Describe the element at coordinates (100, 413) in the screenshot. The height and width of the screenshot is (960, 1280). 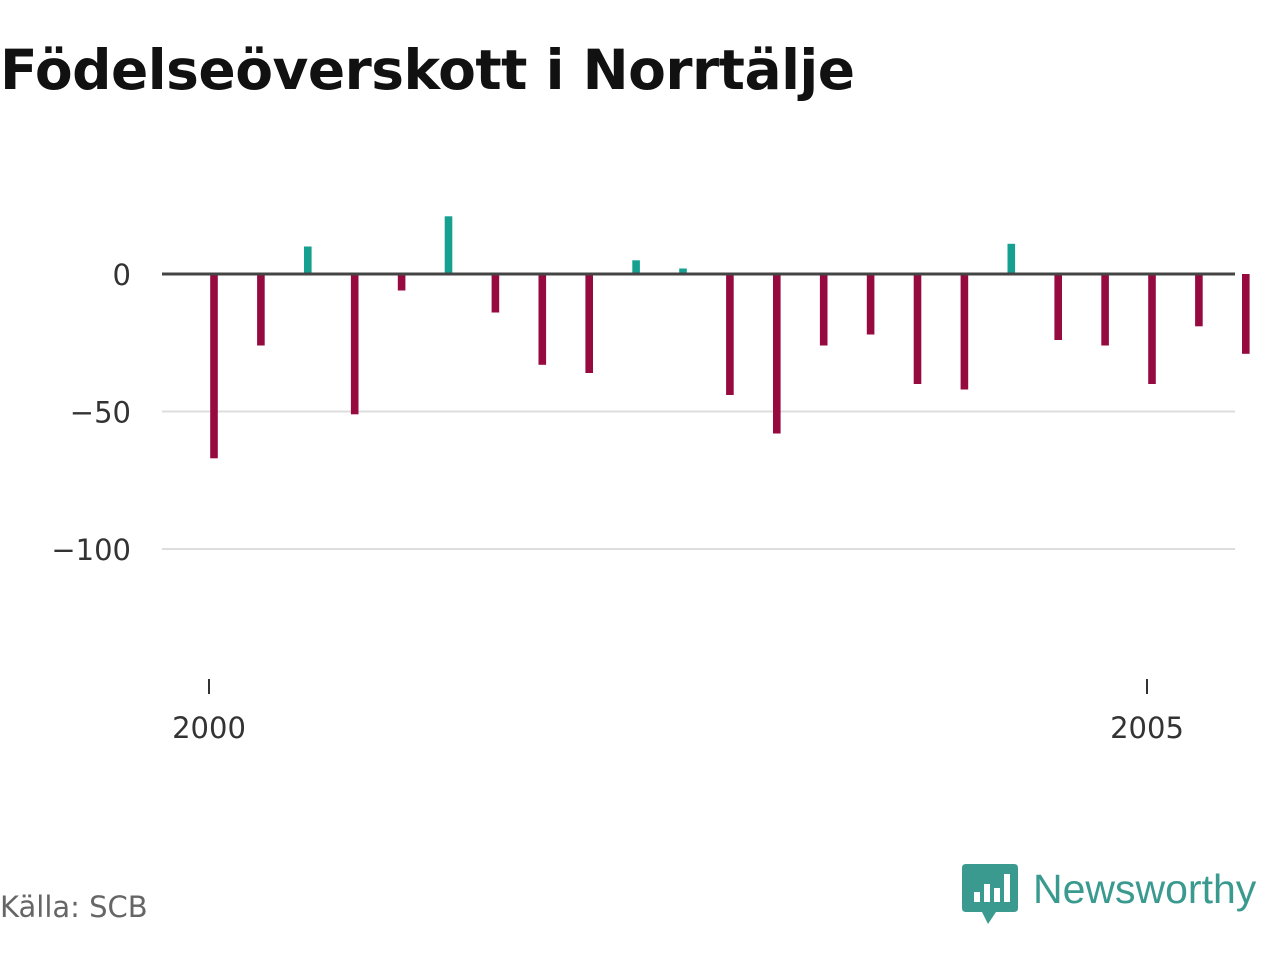
I see `y-tick-label: −50` at that location.